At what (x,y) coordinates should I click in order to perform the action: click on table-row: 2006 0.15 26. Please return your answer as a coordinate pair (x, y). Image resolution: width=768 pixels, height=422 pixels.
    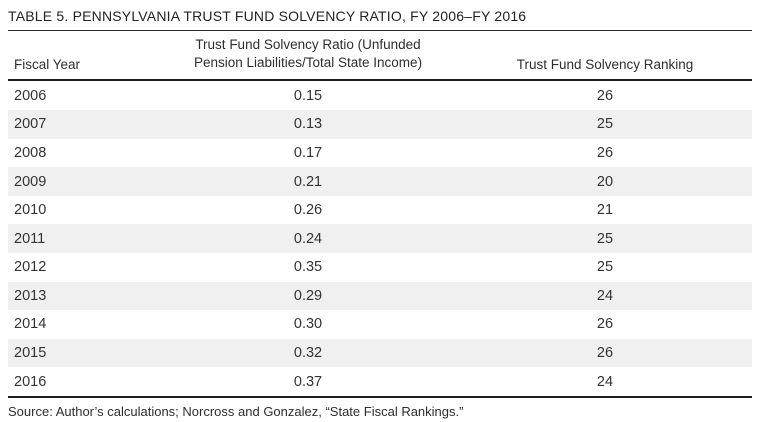
    Looking at the image, I should click on (380, 95).